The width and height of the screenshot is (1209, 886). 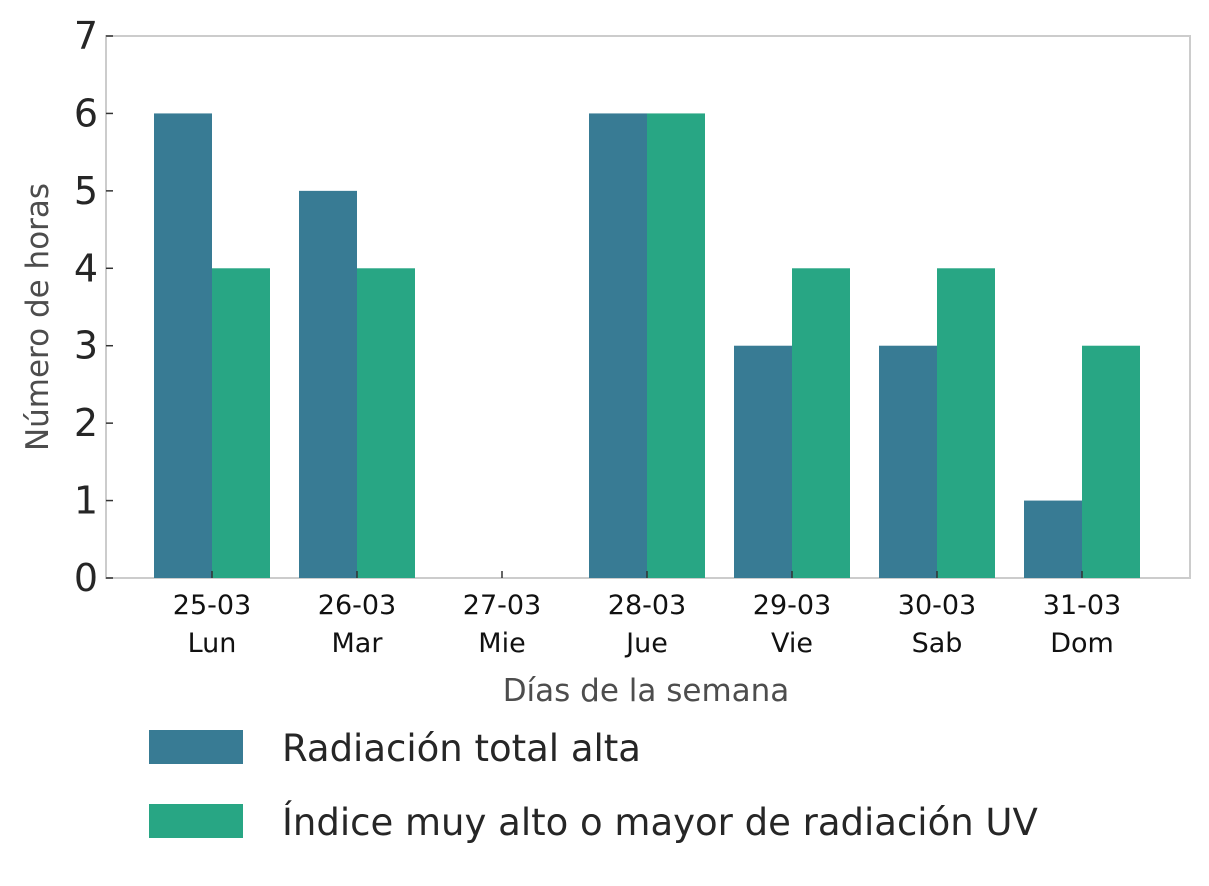 What do you see at coordinates (792, 643) in the screenshot?
I see `x-tick-day: Vie` at bounding box center [792, 643].